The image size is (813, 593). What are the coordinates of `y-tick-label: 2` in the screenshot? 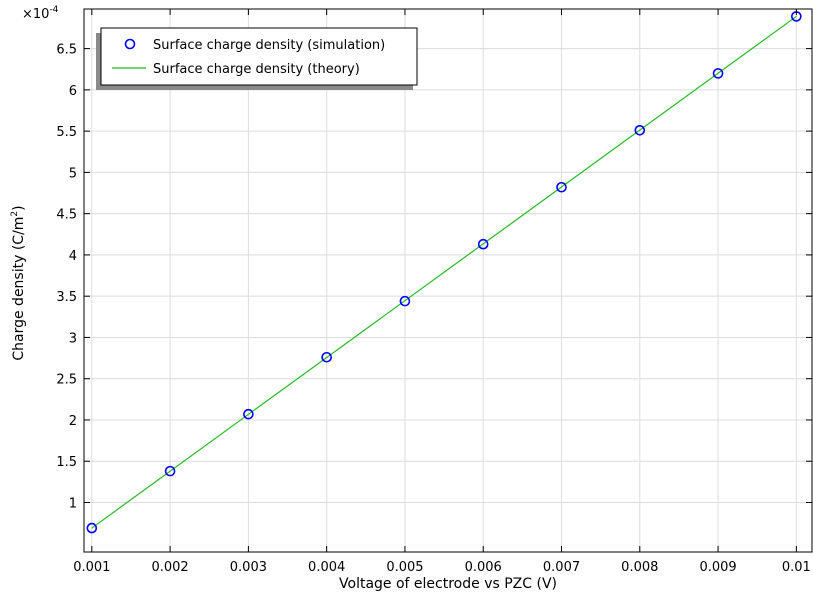 It's located at (73, 421).